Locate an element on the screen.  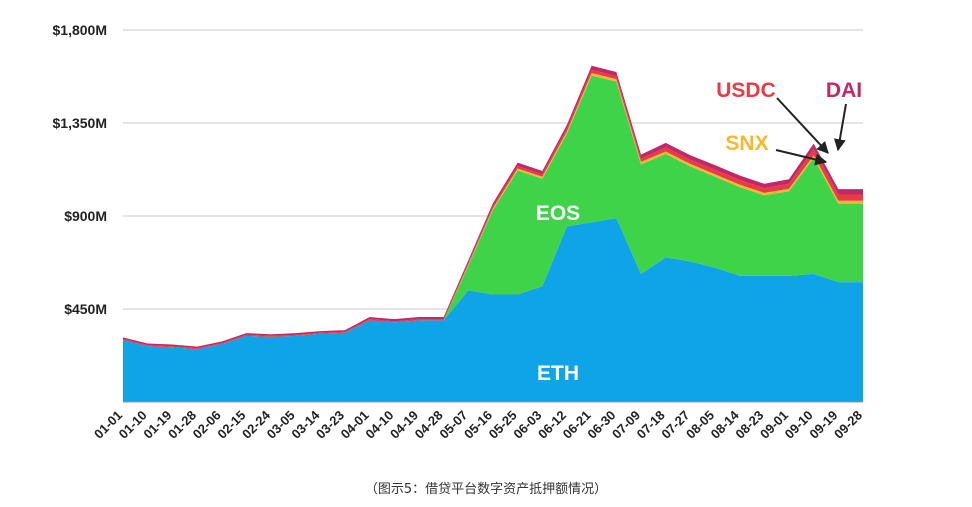
series-label-eos: EOS is located at coordinates (558, 213).